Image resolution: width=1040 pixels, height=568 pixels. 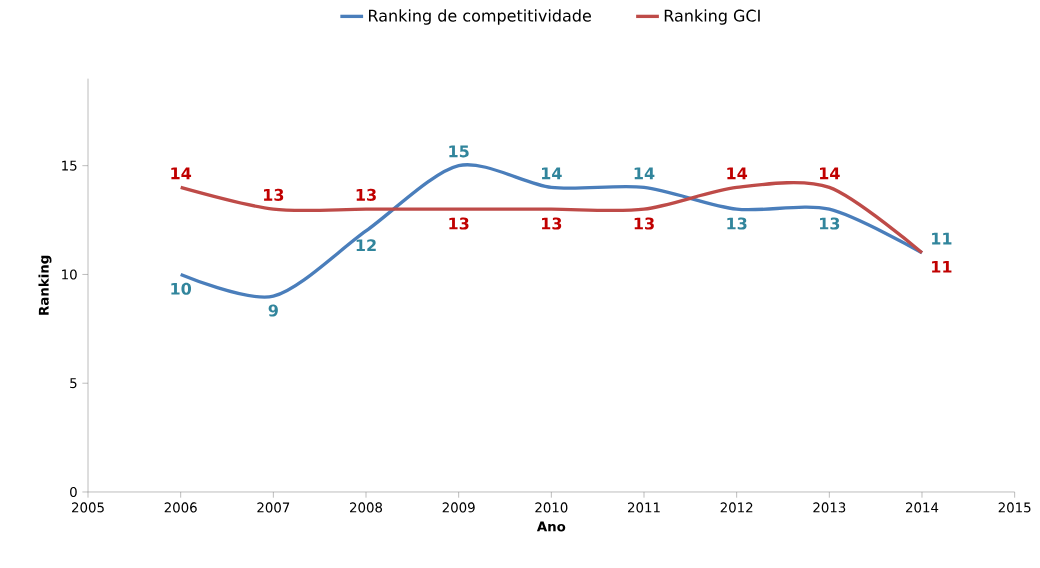 I want to click on x-tick-label: 2010, so click(x=551, y=507).